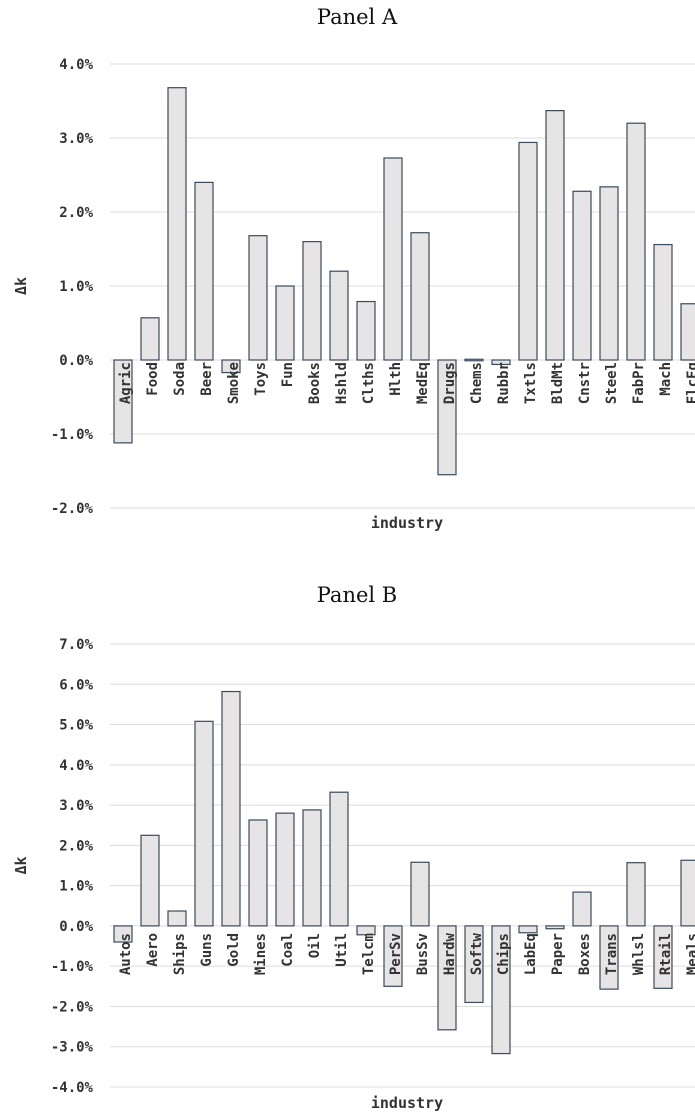  What do you see at coordinates (339, 315) in the screenshot?
I see `panel-a-bar-hshld` at bounding box center [339, 315].